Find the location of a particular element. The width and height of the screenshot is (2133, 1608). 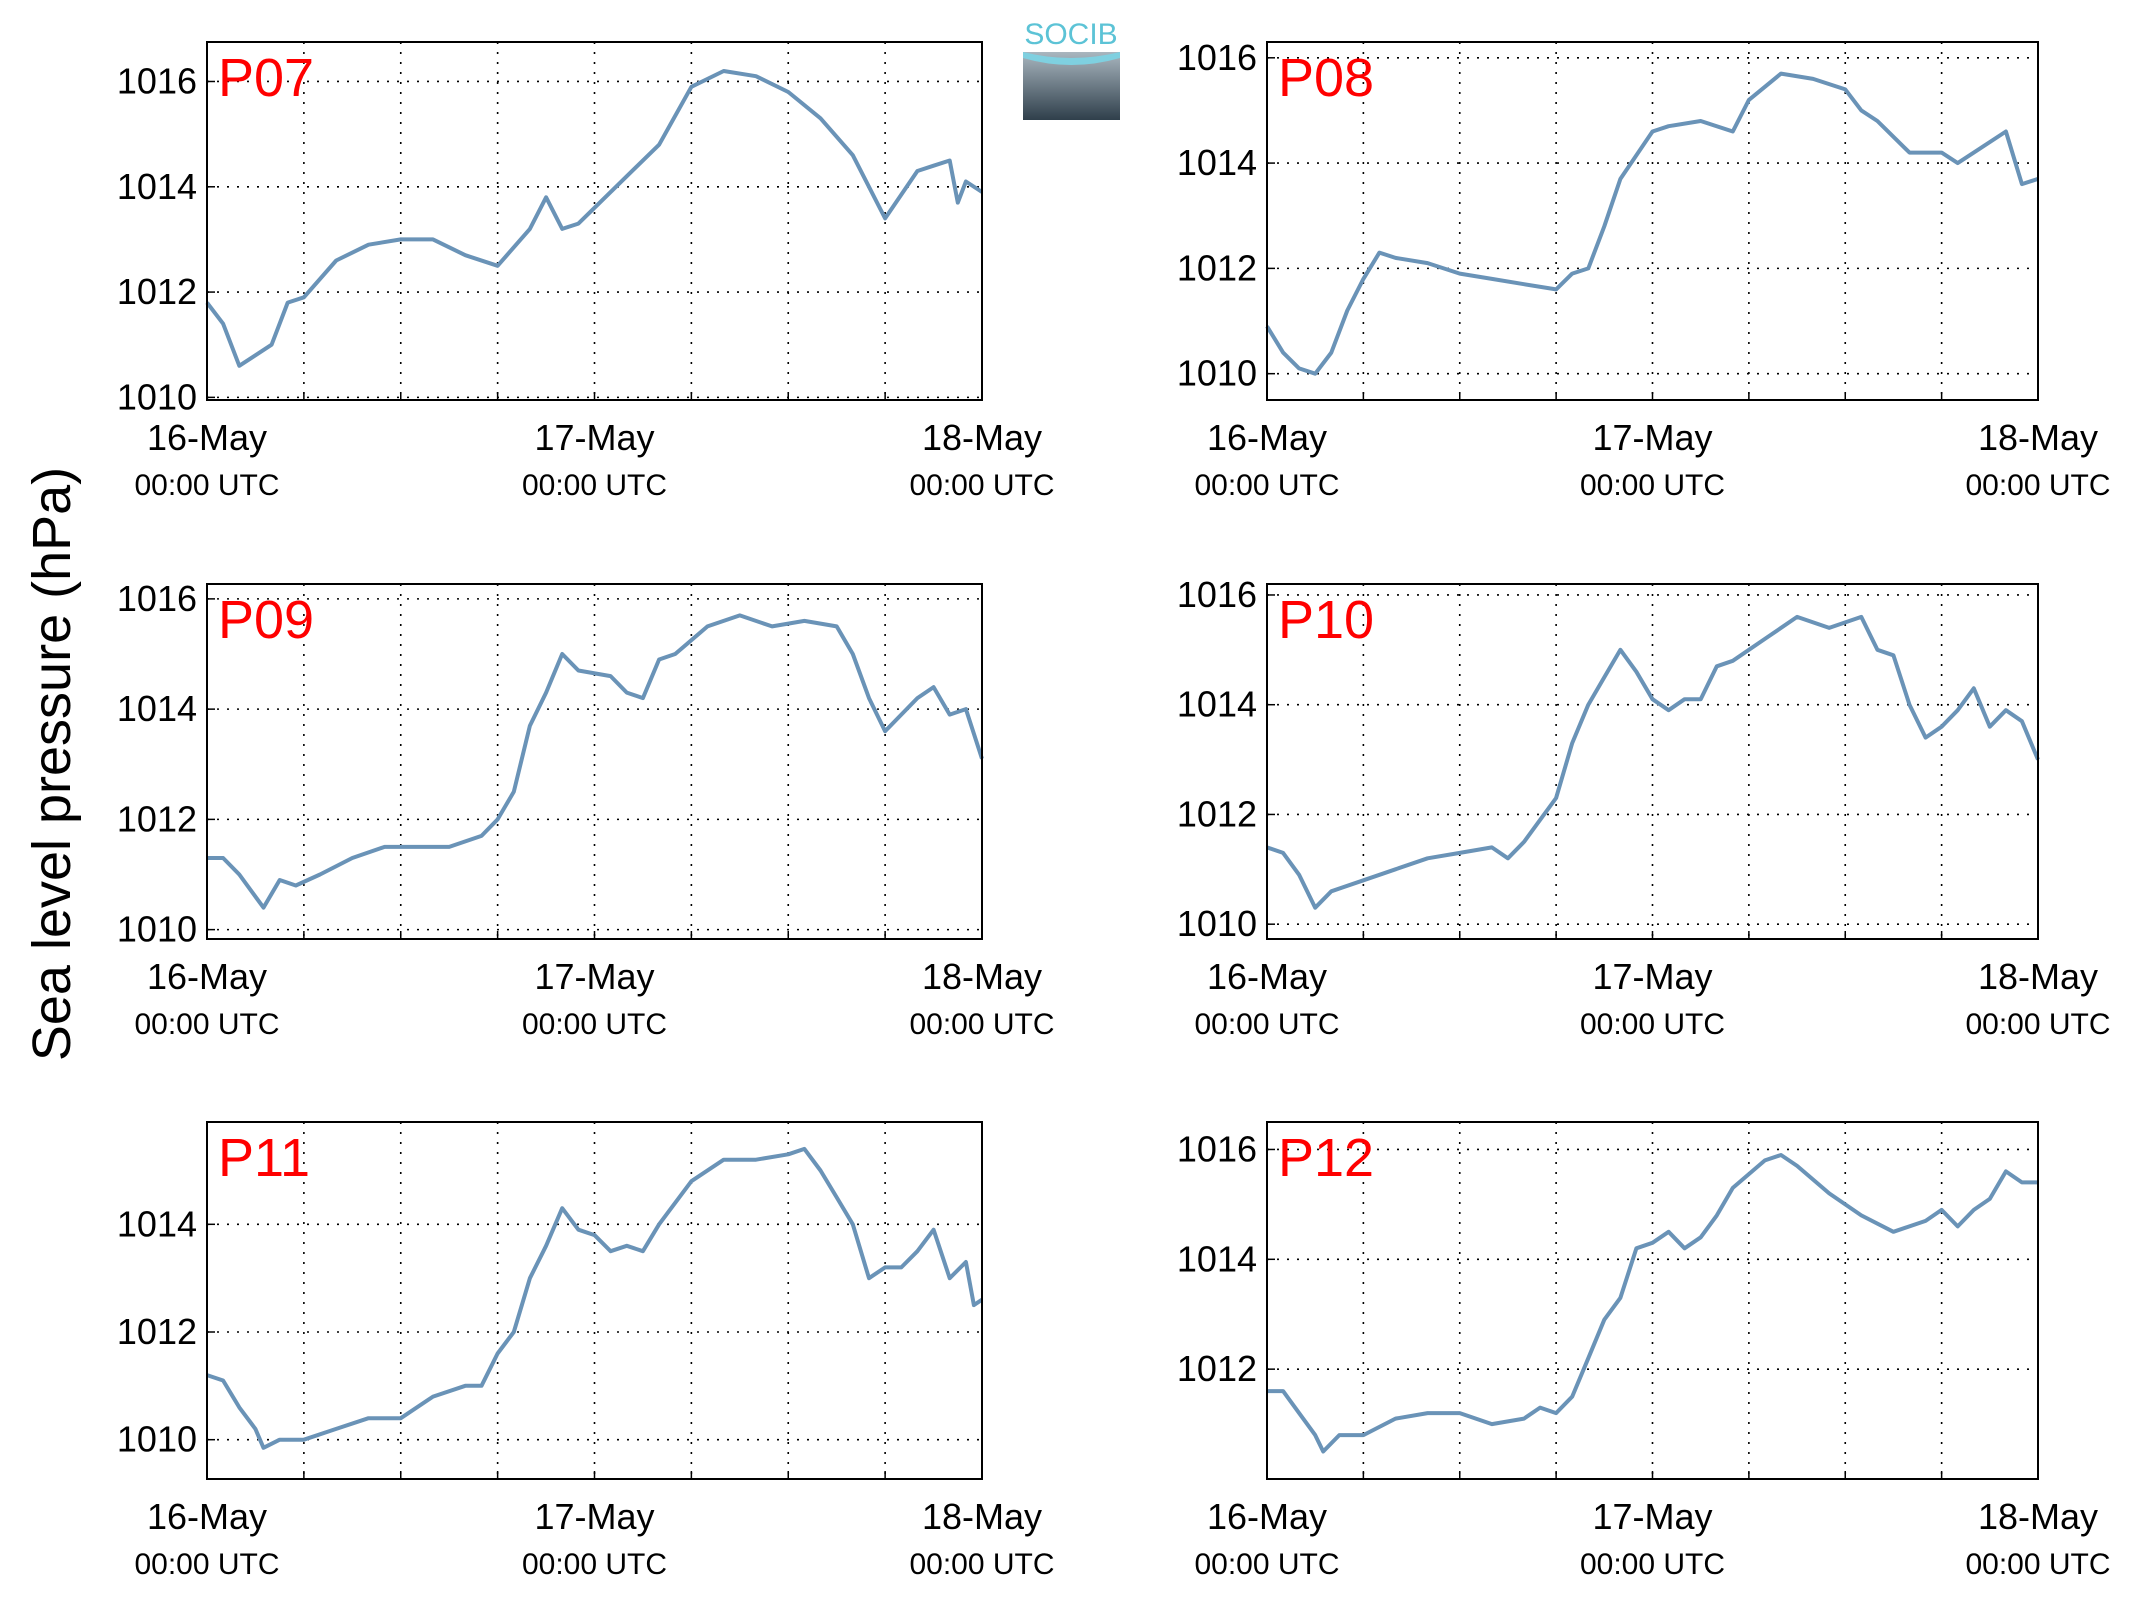

y-axis-label: Sea level pressure (hPa) is located at coordinates (52, 764).